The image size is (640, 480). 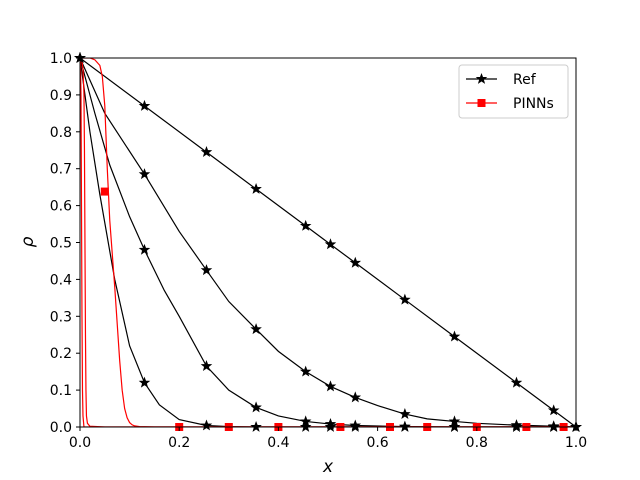 I want to click on legend-box, so click(x=513, y=91).